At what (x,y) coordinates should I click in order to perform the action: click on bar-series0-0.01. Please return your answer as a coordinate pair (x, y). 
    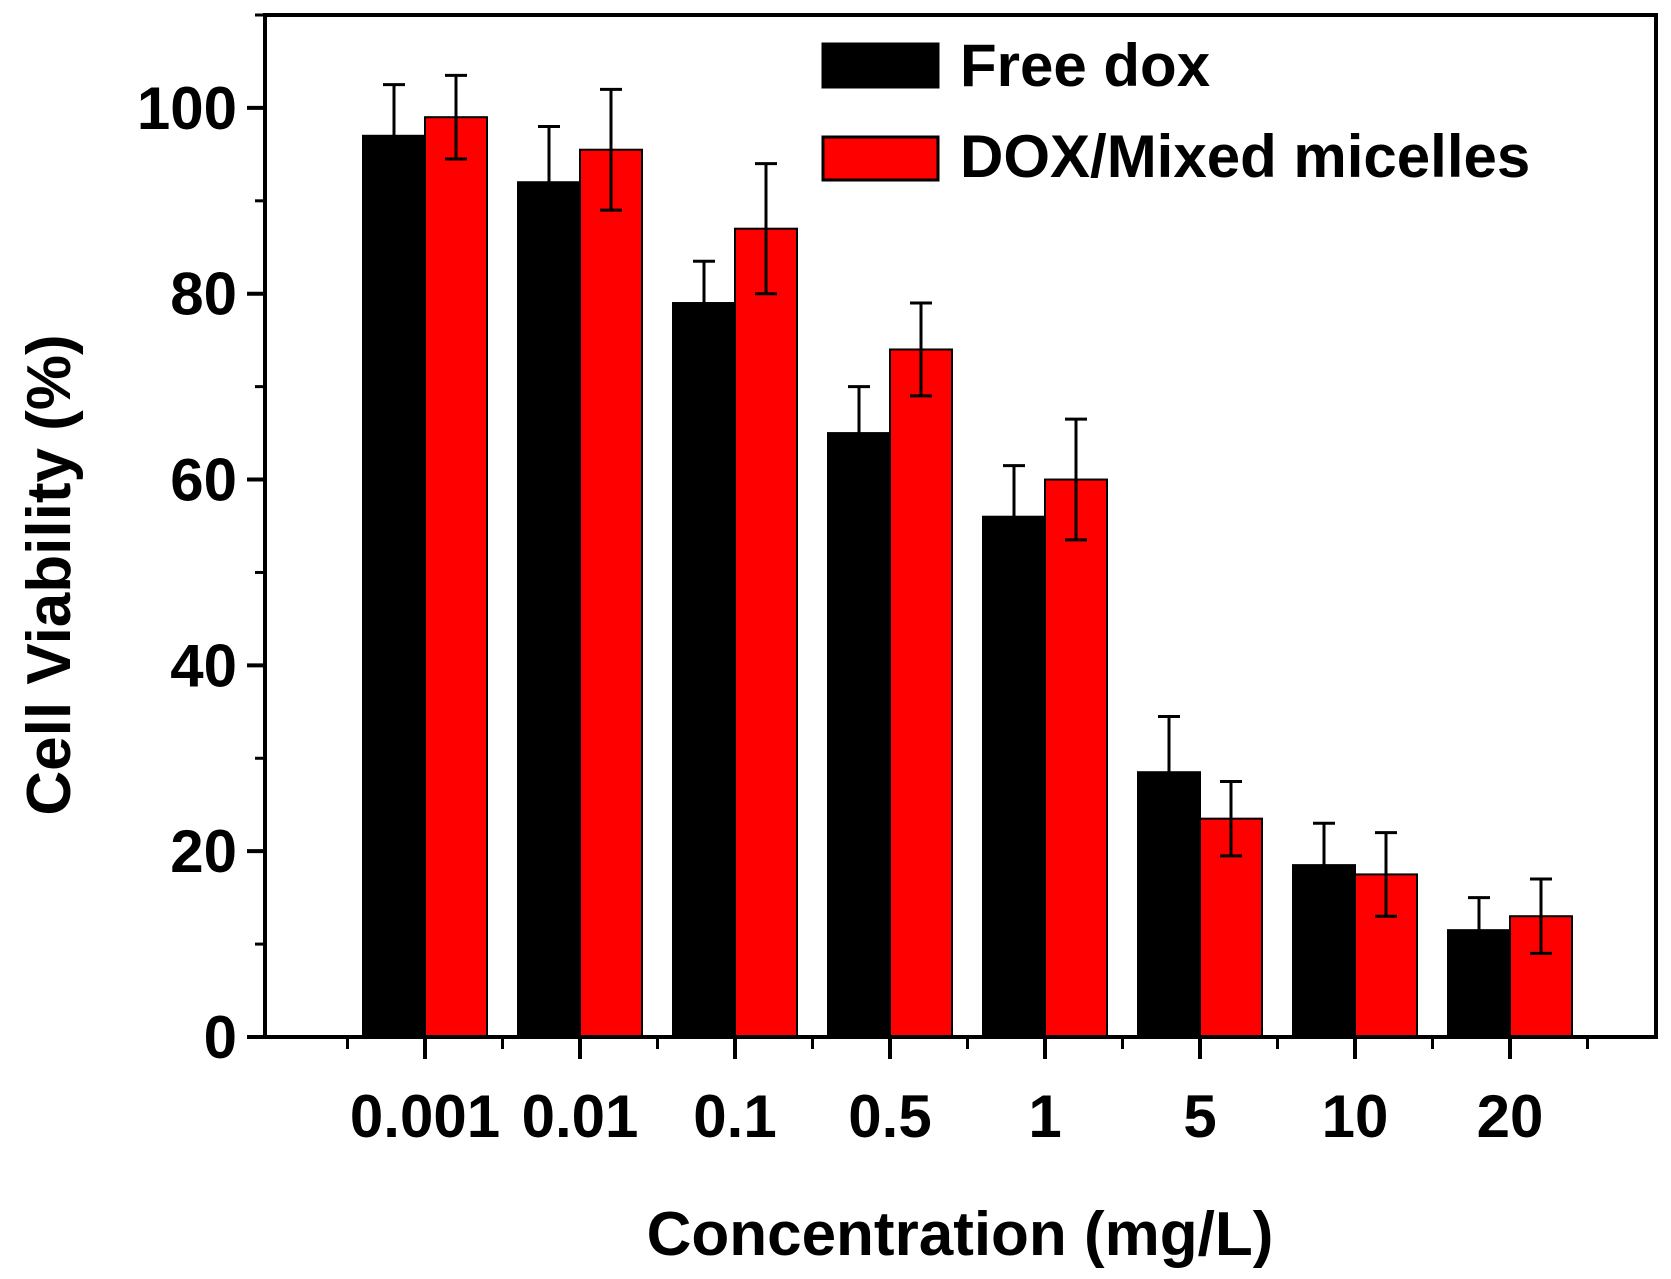
    Looking at the image, I should click on (549, 609).